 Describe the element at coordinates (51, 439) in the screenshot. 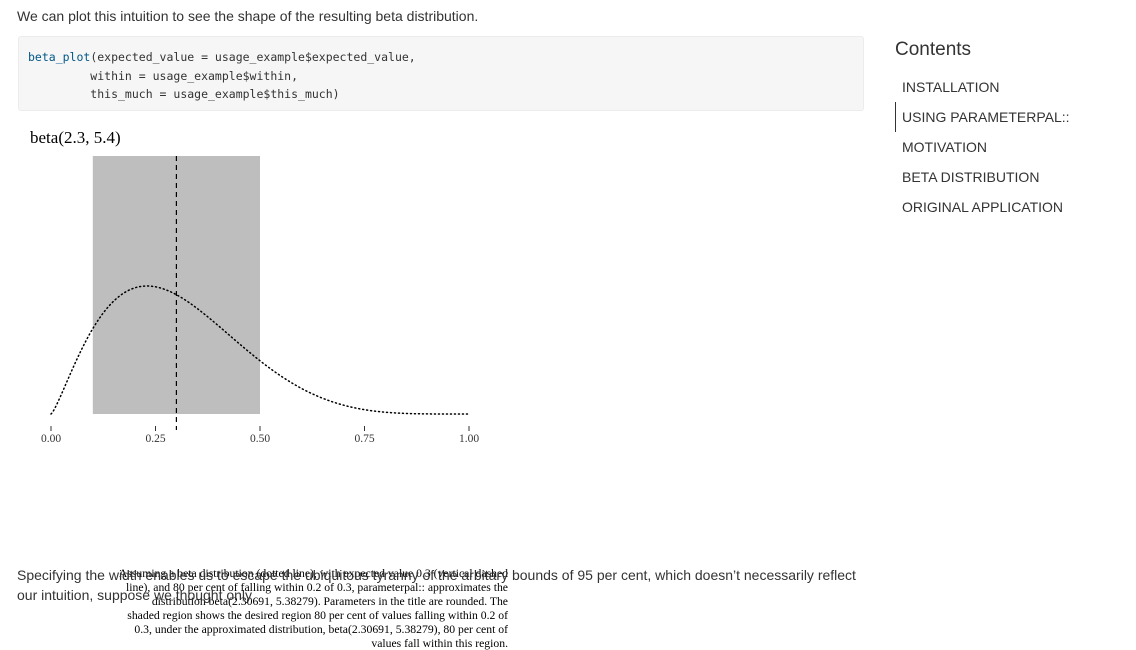

I see `x-tick-label: 0.00` at that location.